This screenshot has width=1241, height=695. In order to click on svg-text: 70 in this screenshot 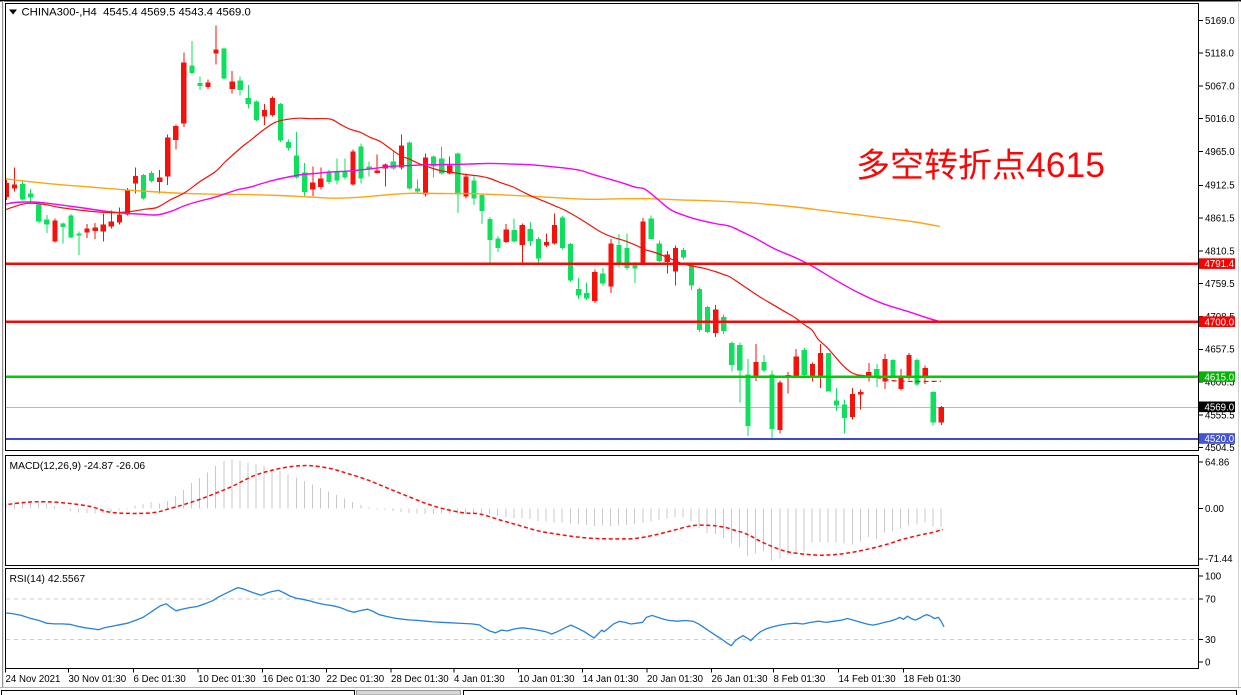, I will do `click(1210, 600)`.